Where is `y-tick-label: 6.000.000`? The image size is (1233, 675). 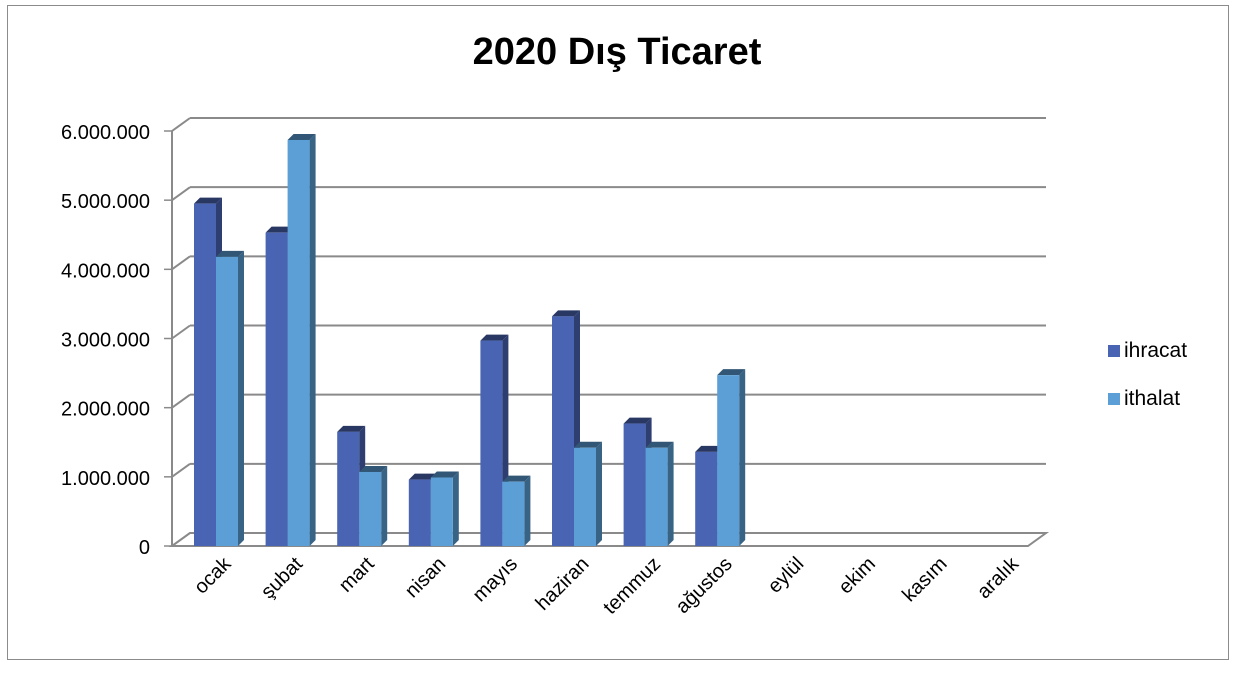
y-tick-label: 6.000.000 is located at coordinates (105, 133).